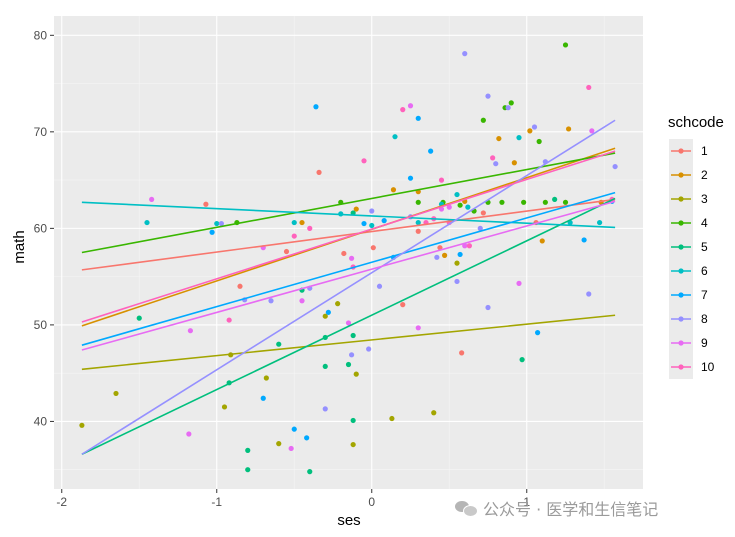  What do you see at coordinates (696, 122) in the screenshot?
I see `legend-title: schcode` at bounding box center [696, 122].